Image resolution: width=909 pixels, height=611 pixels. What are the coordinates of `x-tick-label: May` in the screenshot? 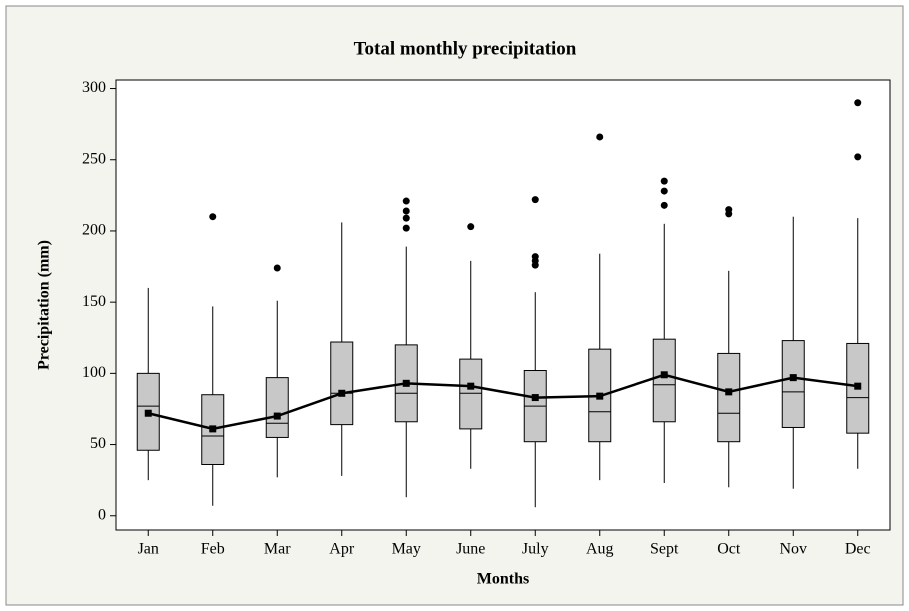 It's located at (406, 549).